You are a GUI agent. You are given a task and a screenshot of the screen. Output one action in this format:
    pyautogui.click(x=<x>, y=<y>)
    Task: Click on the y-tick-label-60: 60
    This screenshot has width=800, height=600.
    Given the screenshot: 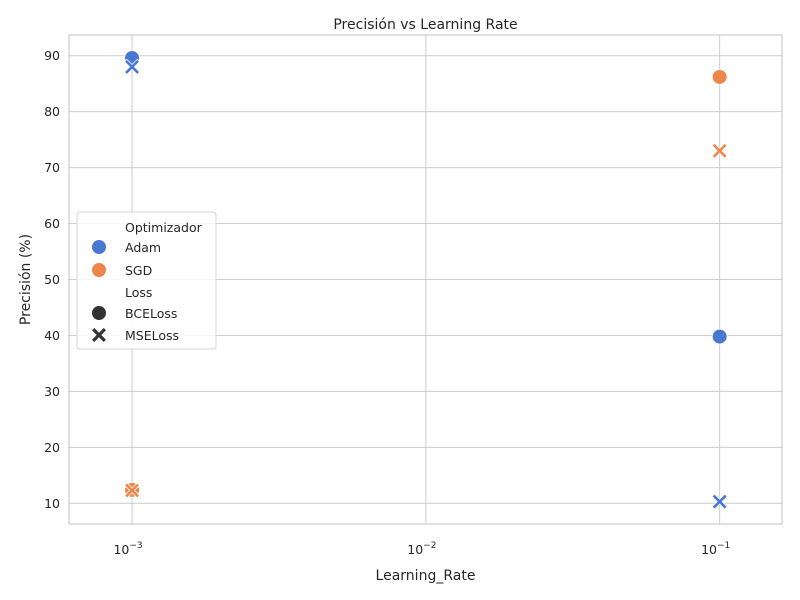 What is the action you would take?
    pyautogui.click(x=52, y=223)
    